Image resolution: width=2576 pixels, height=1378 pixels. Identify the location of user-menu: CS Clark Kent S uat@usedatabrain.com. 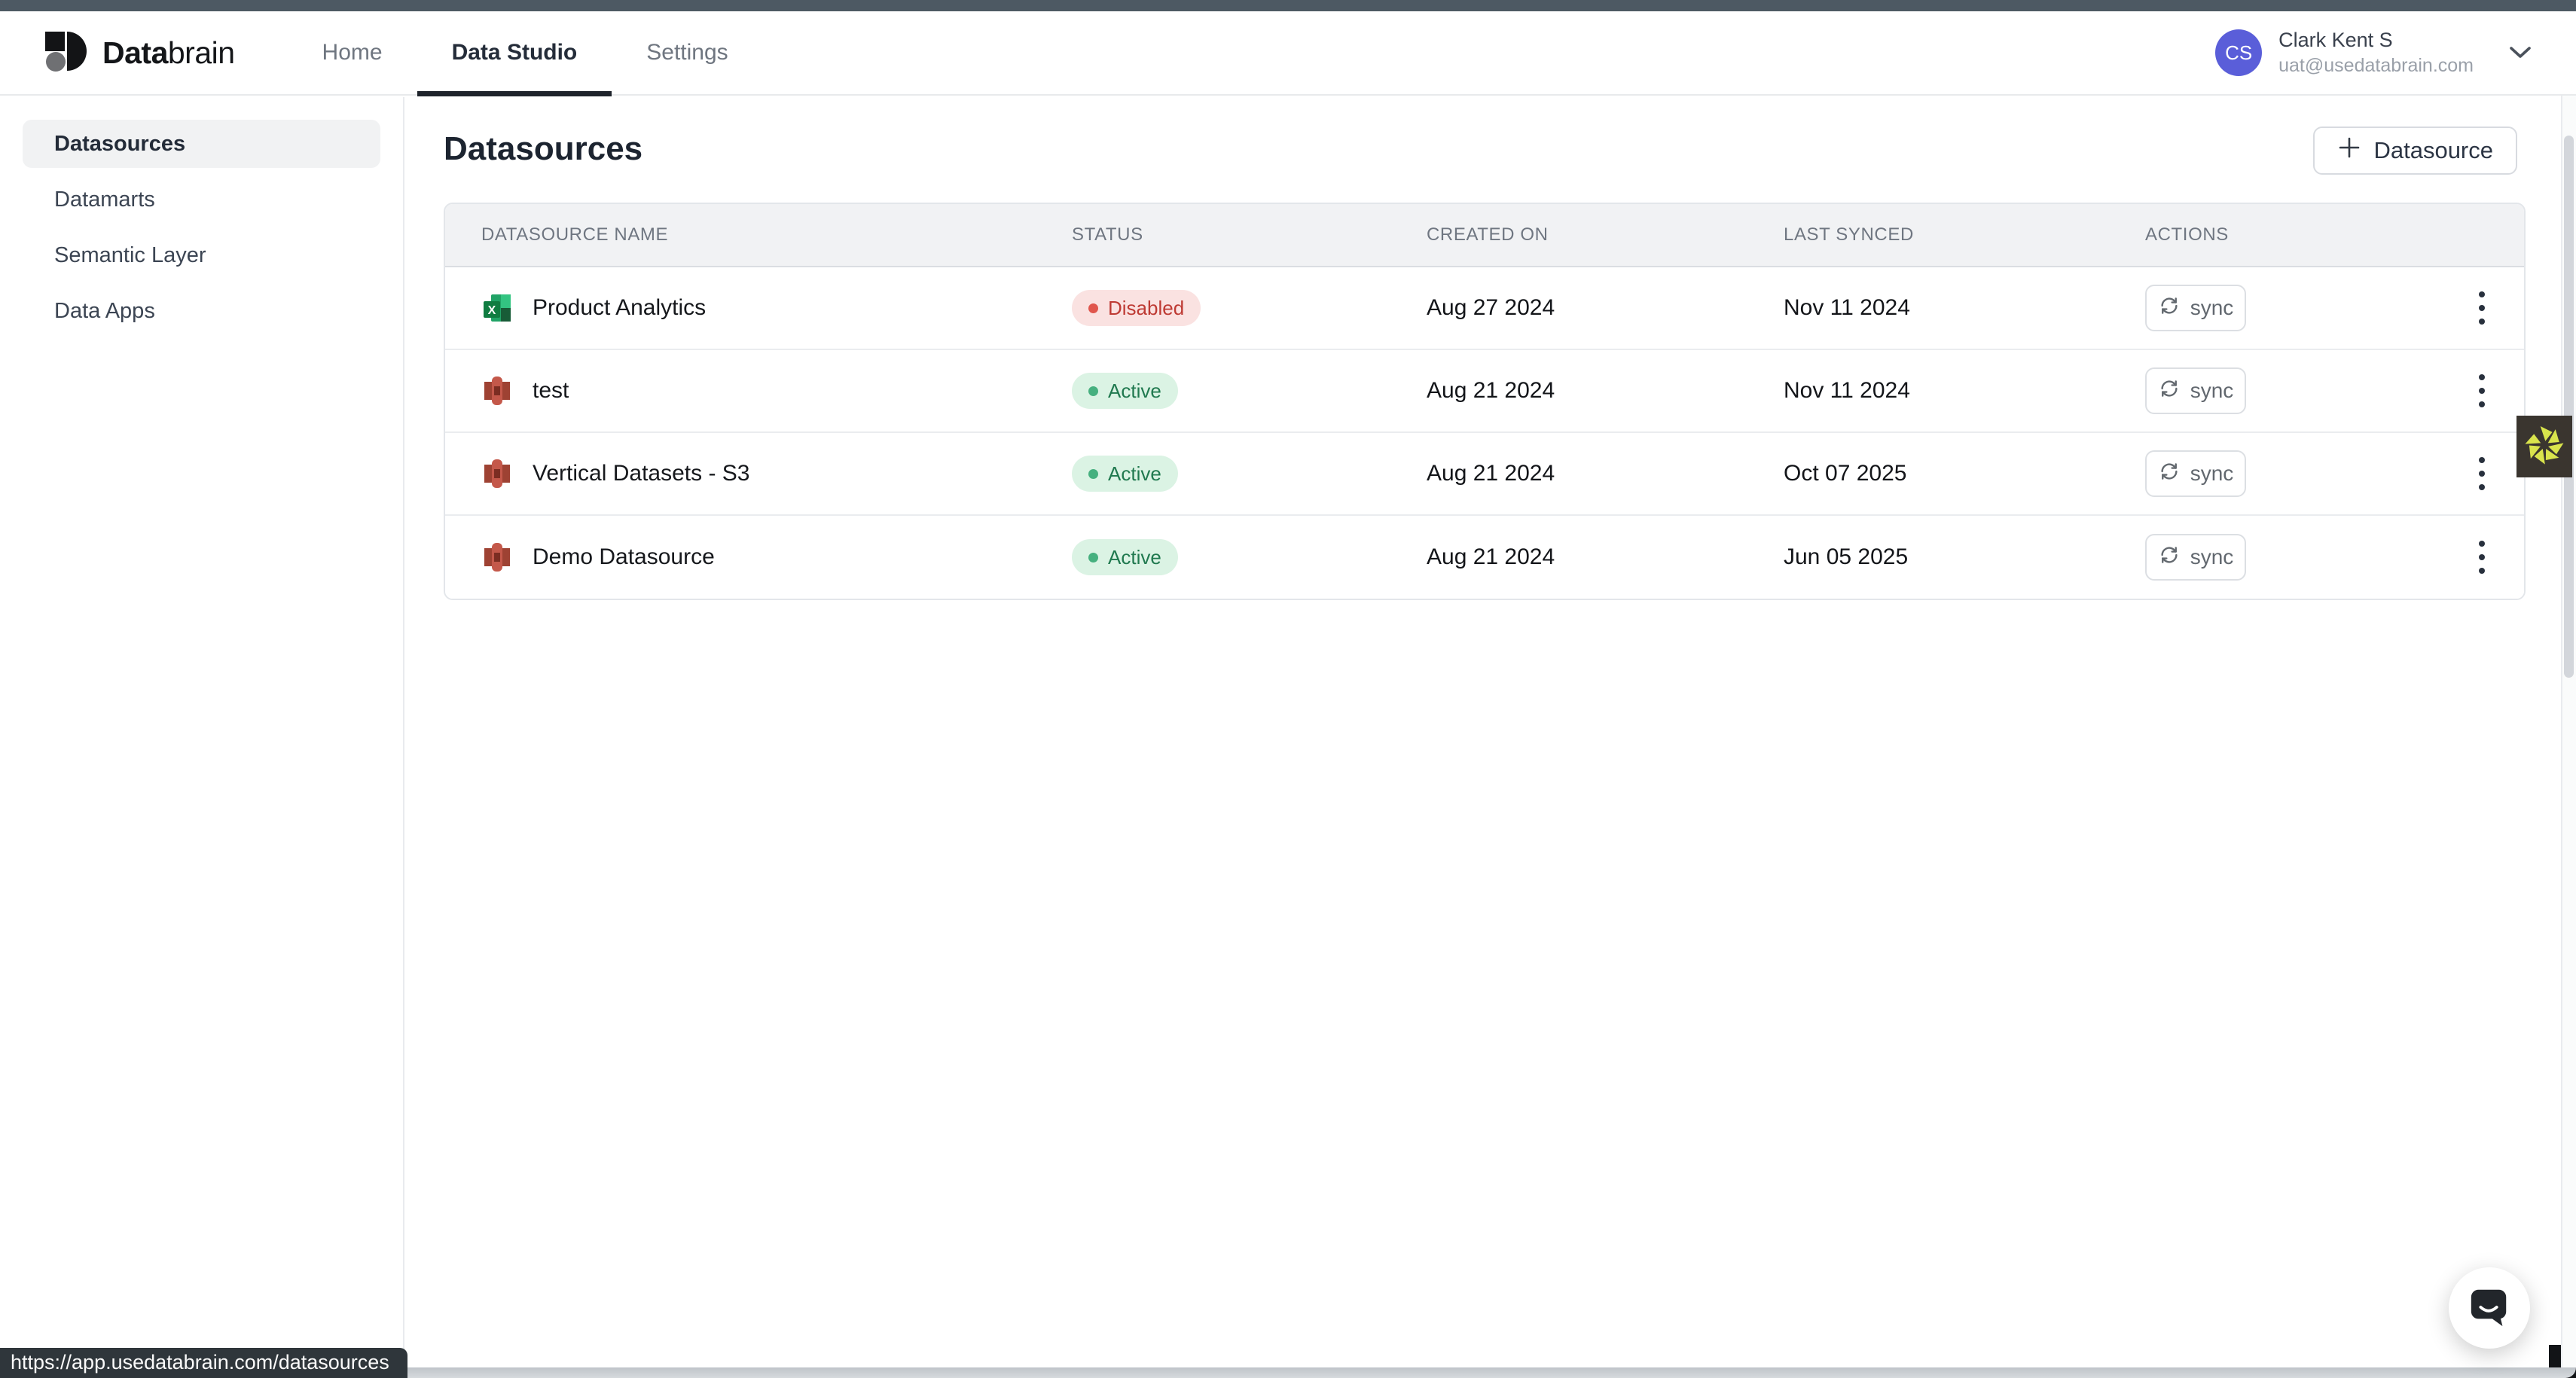
(2374, 53).